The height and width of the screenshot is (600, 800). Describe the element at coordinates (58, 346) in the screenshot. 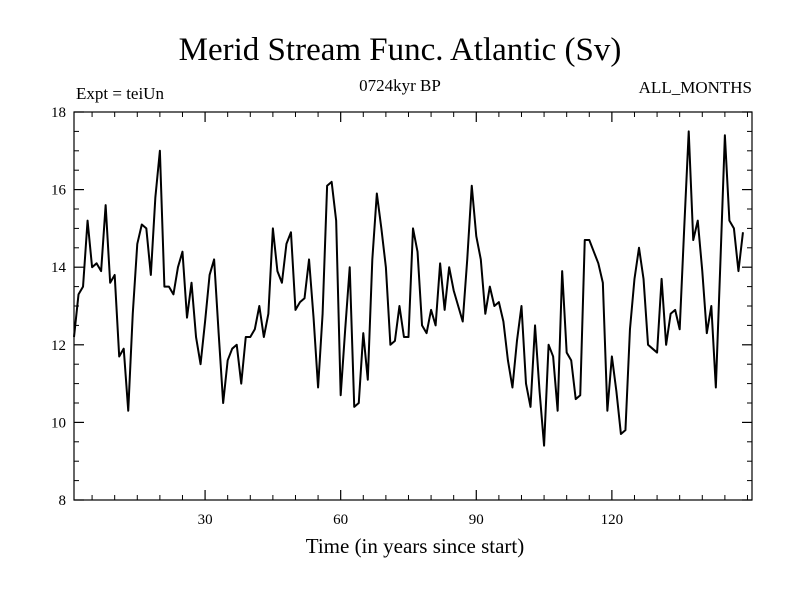

I see `y-tick-label: 12` at that location.